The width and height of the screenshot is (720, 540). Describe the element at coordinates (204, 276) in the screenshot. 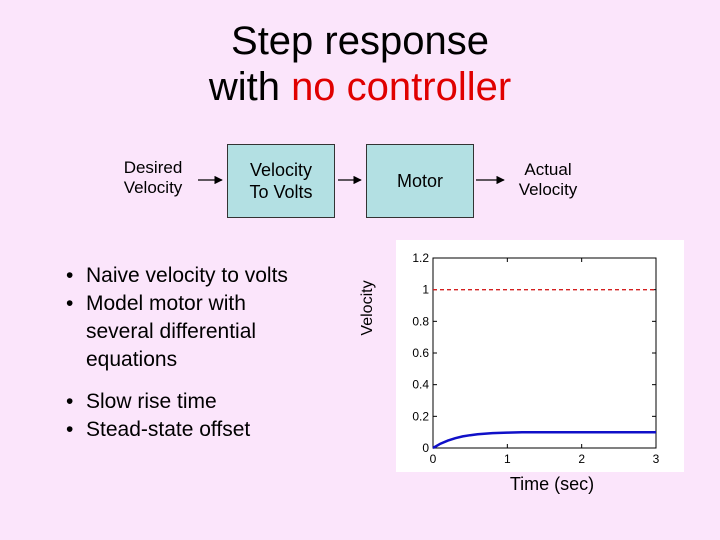

I see `bullet-item: Naive velocity to volts` at that location.